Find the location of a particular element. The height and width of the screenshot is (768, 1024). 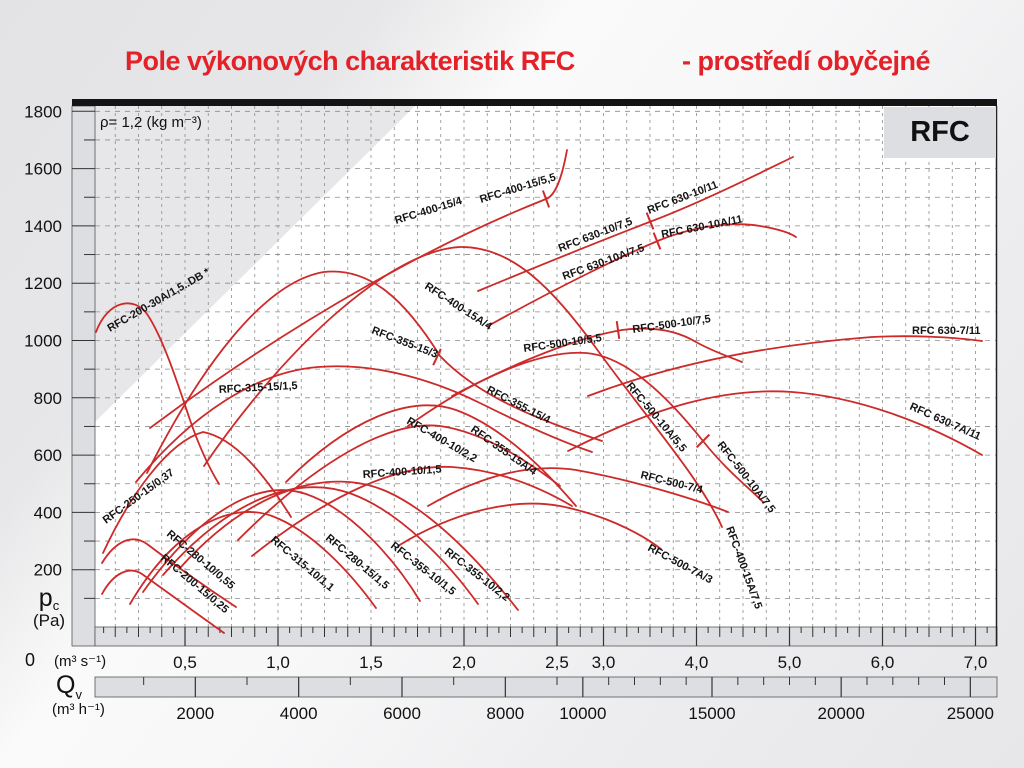

volume-ruler-band is located at coordinates (546, 687).